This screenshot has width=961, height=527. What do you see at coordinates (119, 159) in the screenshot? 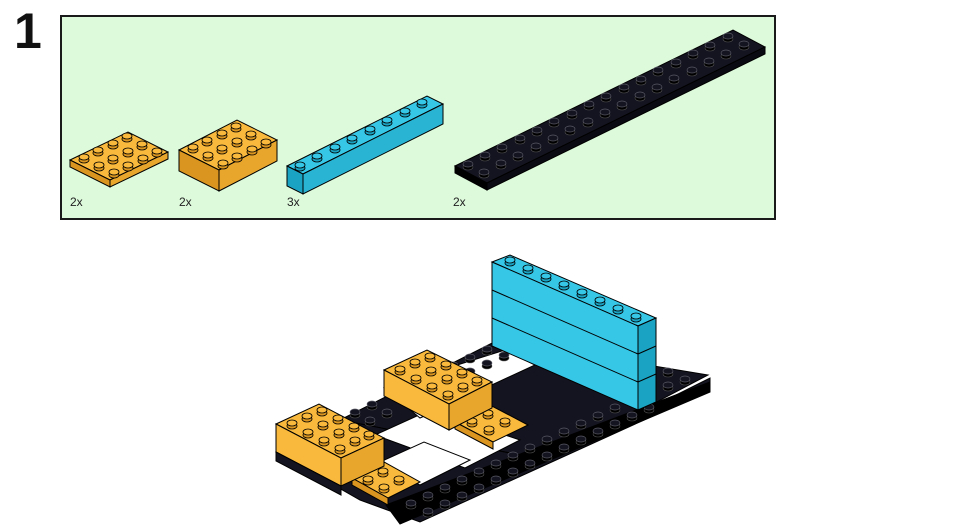
I see `part-orange-plate` at bounding box center [119, 159].